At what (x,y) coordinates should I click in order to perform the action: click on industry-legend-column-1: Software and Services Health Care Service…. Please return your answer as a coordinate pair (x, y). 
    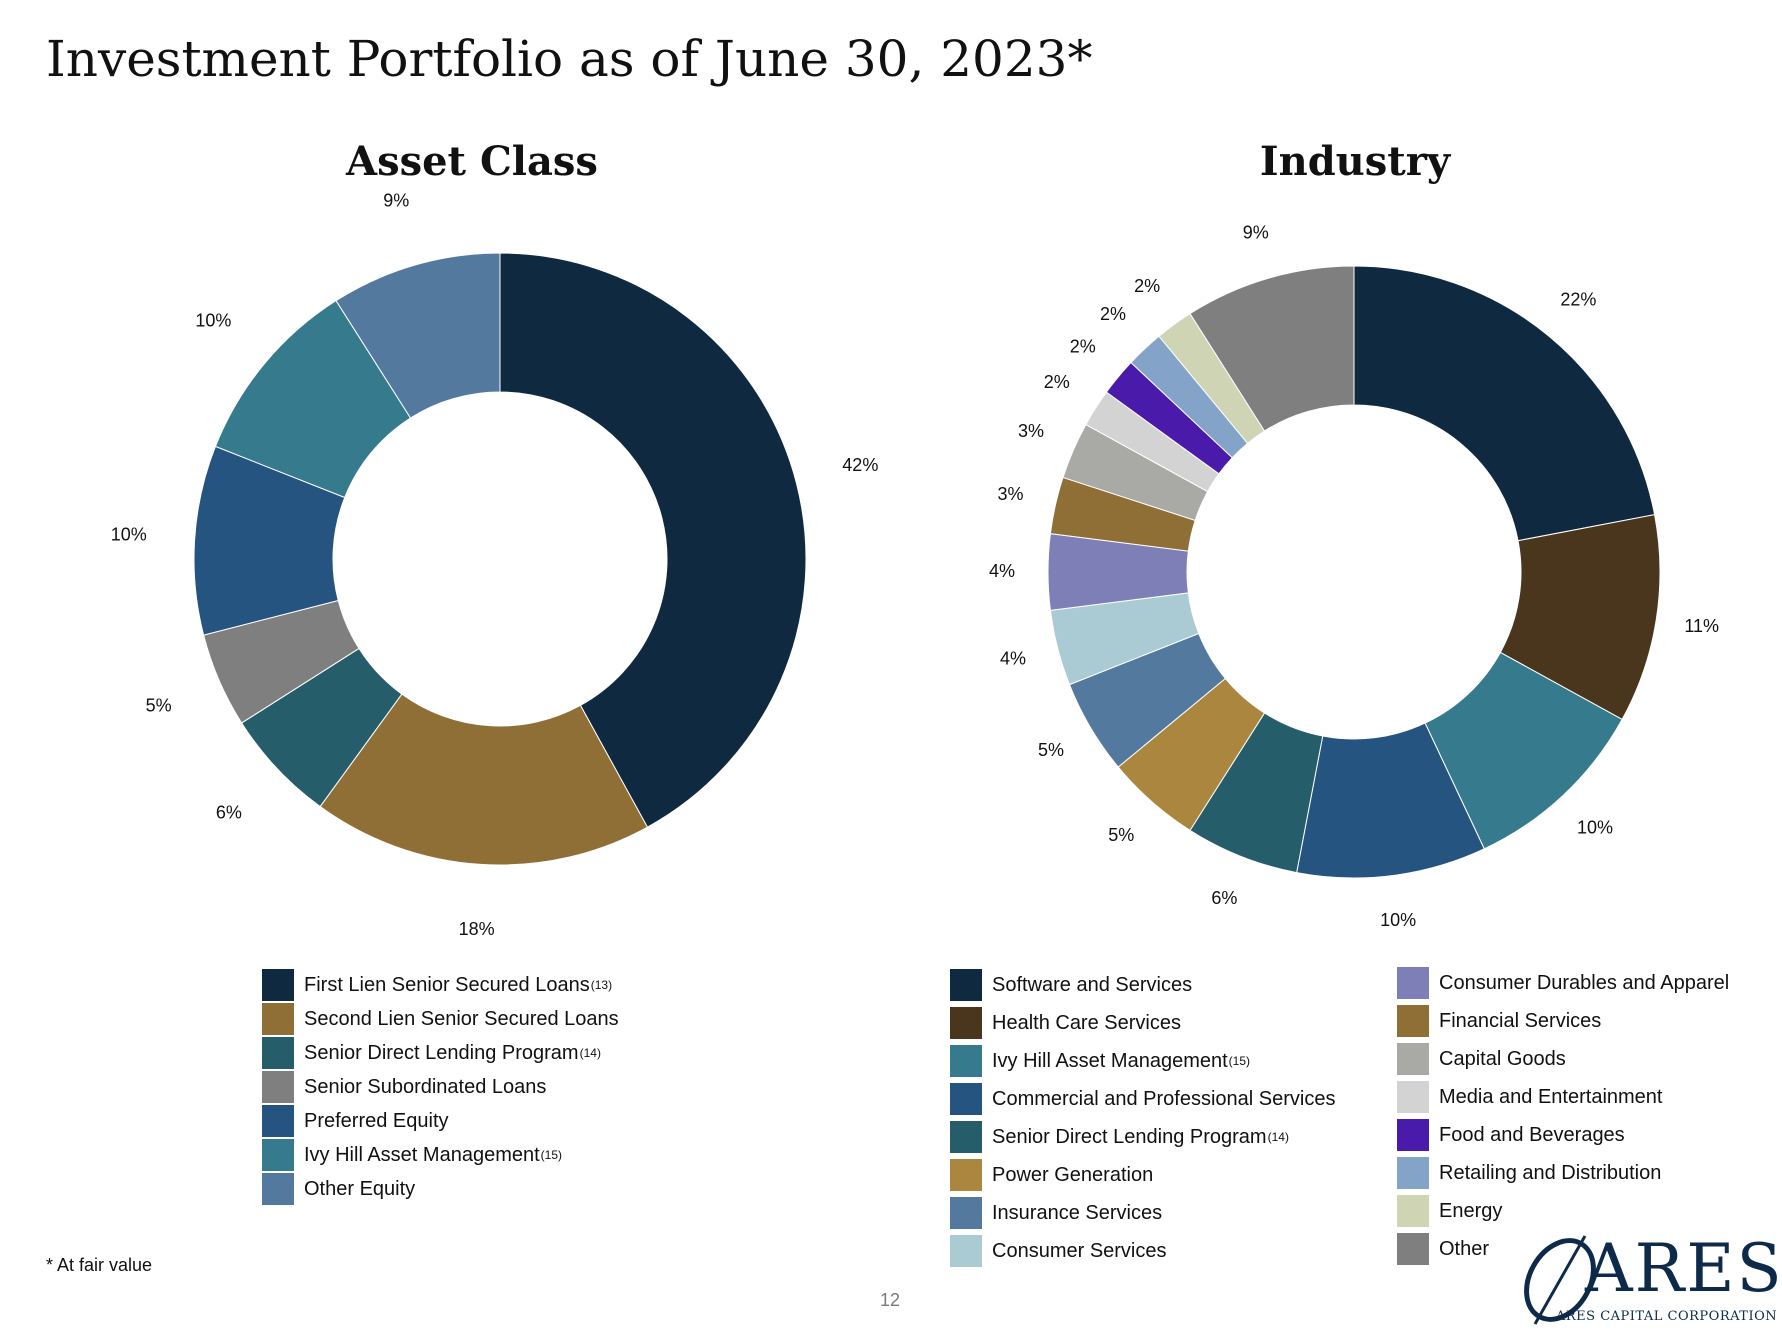
    Looking at the image, I should click on (1142, 1118).